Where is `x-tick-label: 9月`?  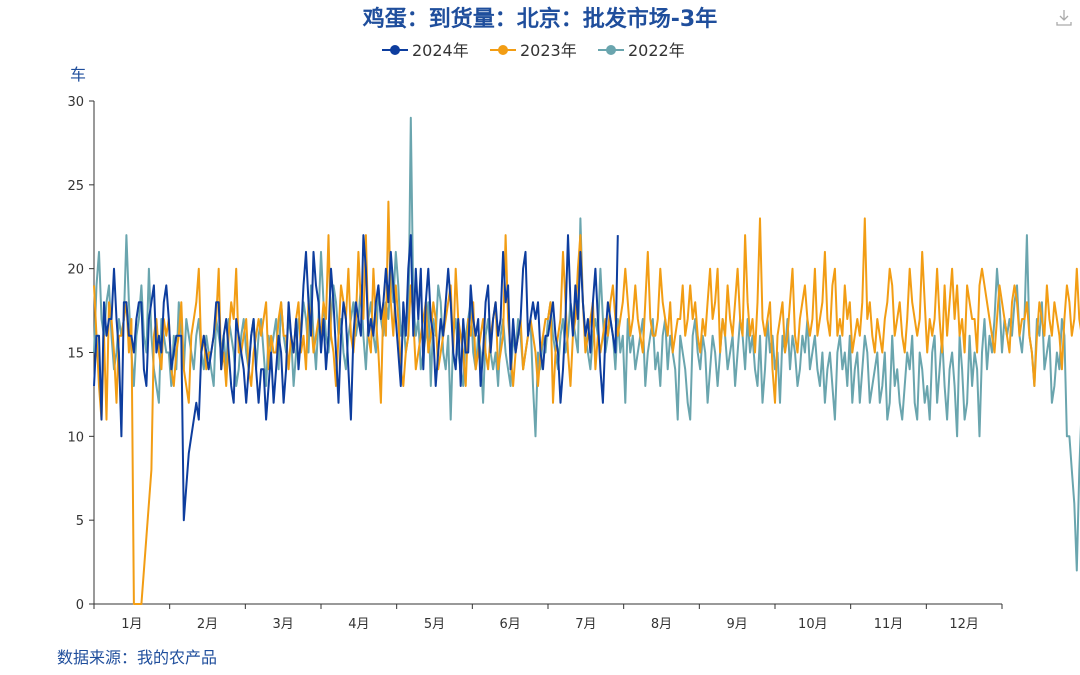
x-tick-label: 9月 is located at coordinates (737, 624).